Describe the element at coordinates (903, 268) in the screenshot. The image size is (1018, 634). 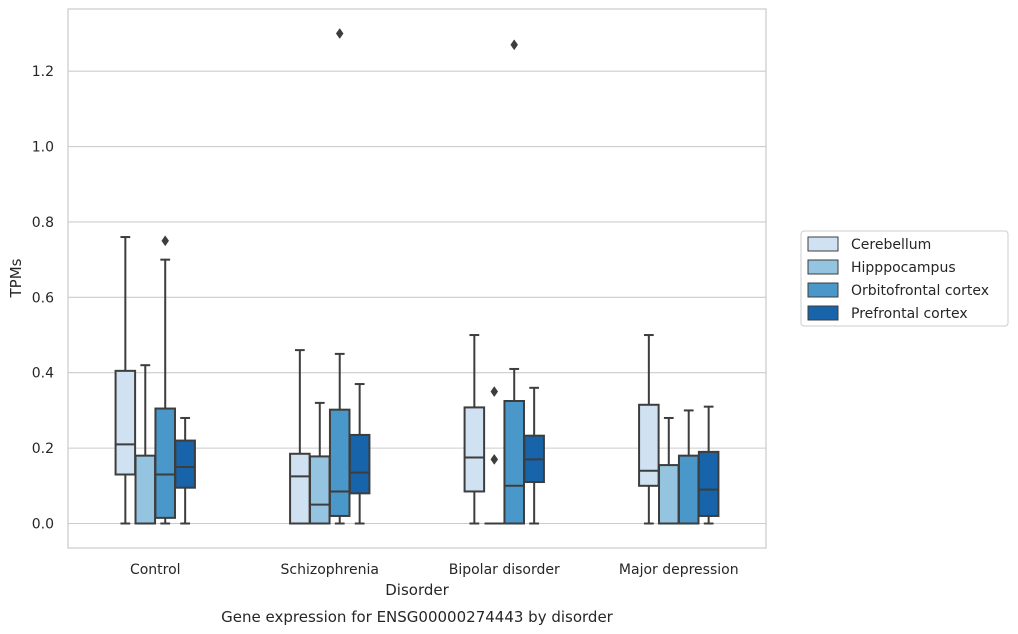
I see `legend-label: Hipppocampus` at that location.